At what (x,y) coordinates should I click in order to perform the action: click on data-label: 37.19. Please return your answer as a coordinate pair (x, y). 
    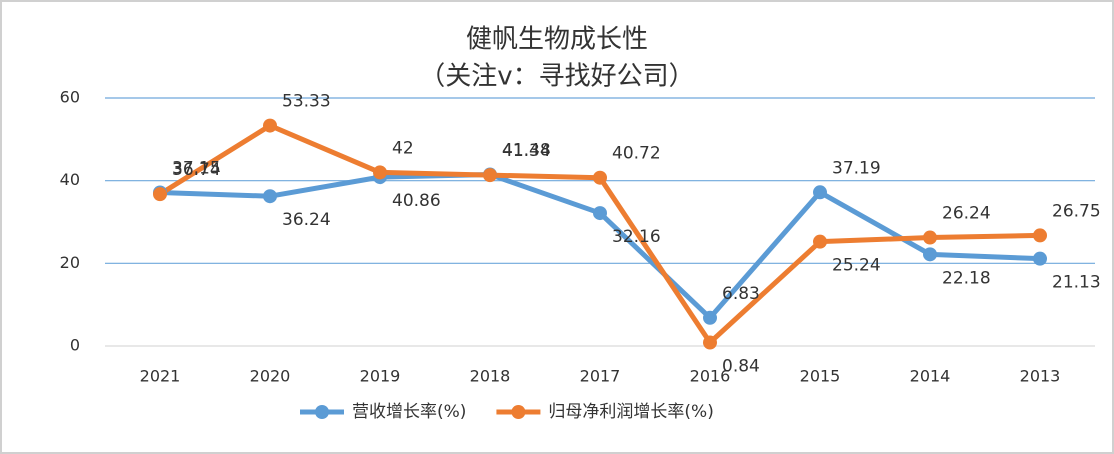
    Looking at the image, I should click on (856, 168).